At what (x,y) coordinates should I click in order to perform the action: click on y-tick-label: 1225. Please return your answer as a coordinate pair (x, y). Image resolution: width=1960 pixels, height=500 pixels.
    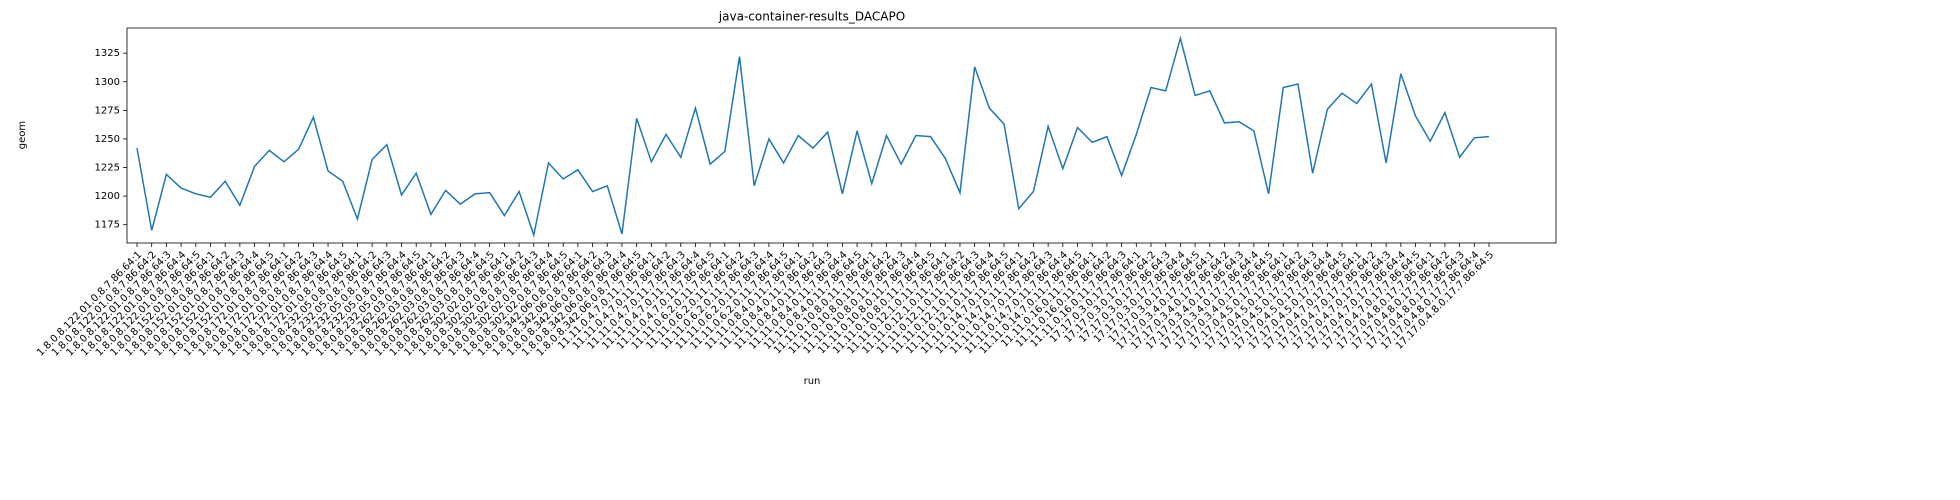
    Looking at the image, I should click on (107, 168).